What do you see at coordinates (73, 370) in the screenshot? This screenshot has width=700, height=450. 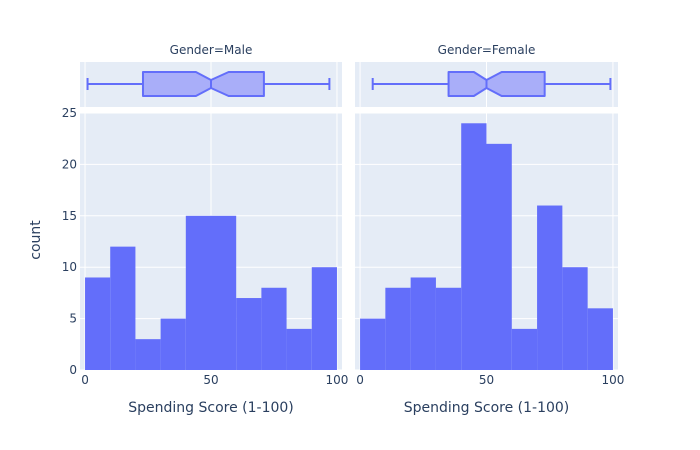 I see `y-tick-label: 0` at bounding box center [73, 370].